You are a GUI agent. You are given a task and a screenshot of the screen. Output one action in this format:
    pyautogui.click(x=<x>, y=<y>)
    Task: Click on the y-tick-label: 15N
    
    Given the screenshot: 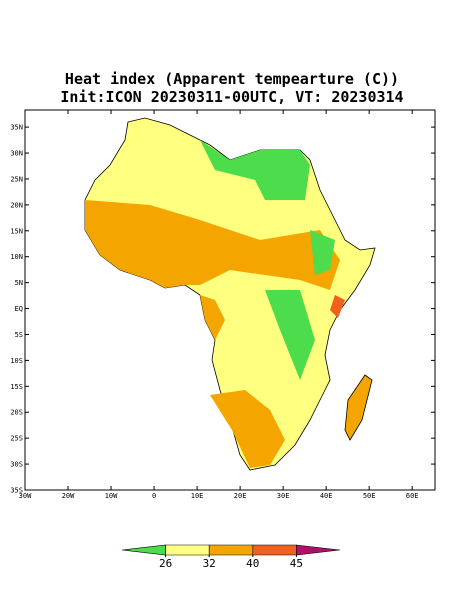 What is the action you would take?
    pyautogui.click(x=16, y=231)
    